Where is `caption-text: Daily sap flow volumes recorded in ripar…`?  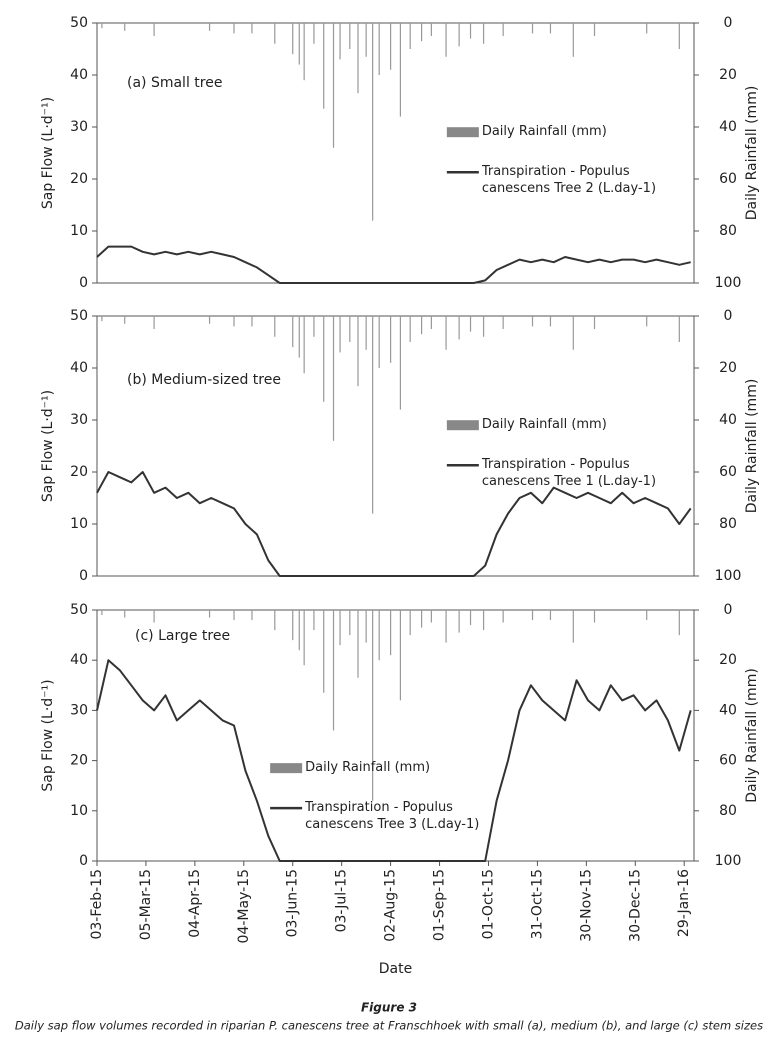 caption-text: Daily sap flow volumes recorded in ripar… is located at coordinates (389, 1026).